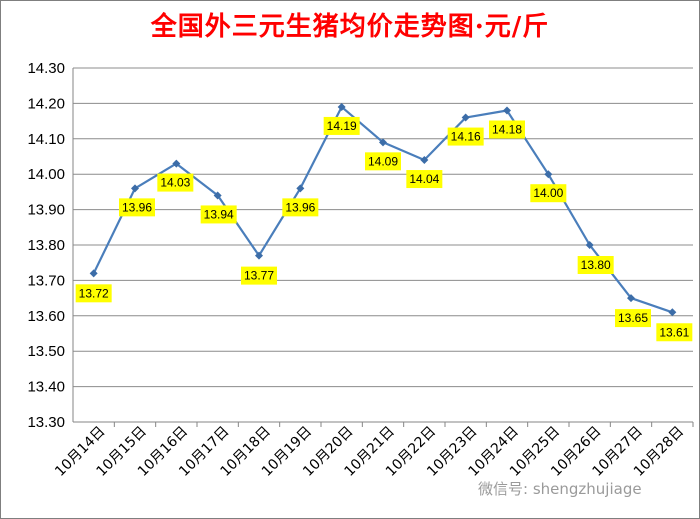 This screenshot has height=519, width=700. I want to click on data-label: 14.16, so click(466, 137).